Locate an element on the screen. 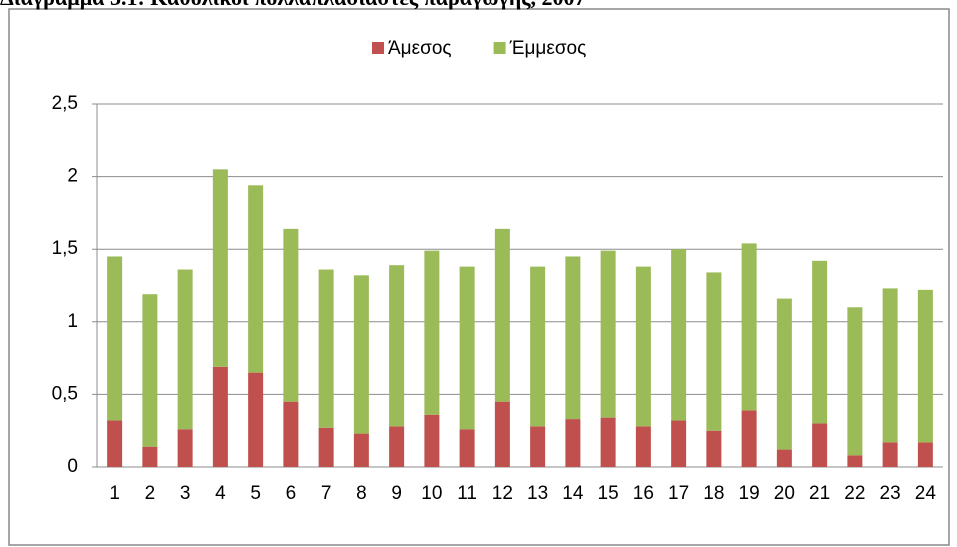 This screenshot has height=547, width=957. x-tick-label: 4 is located at coordinates (220, 493).